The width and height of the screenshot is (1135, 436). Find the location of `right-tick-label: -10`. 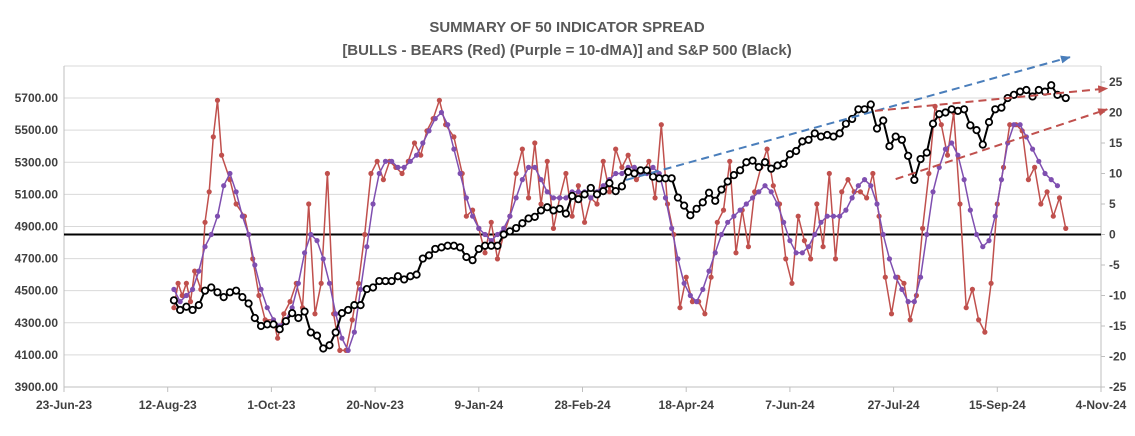

right-tick-label: -10 is located at coordinates (1118, 296).